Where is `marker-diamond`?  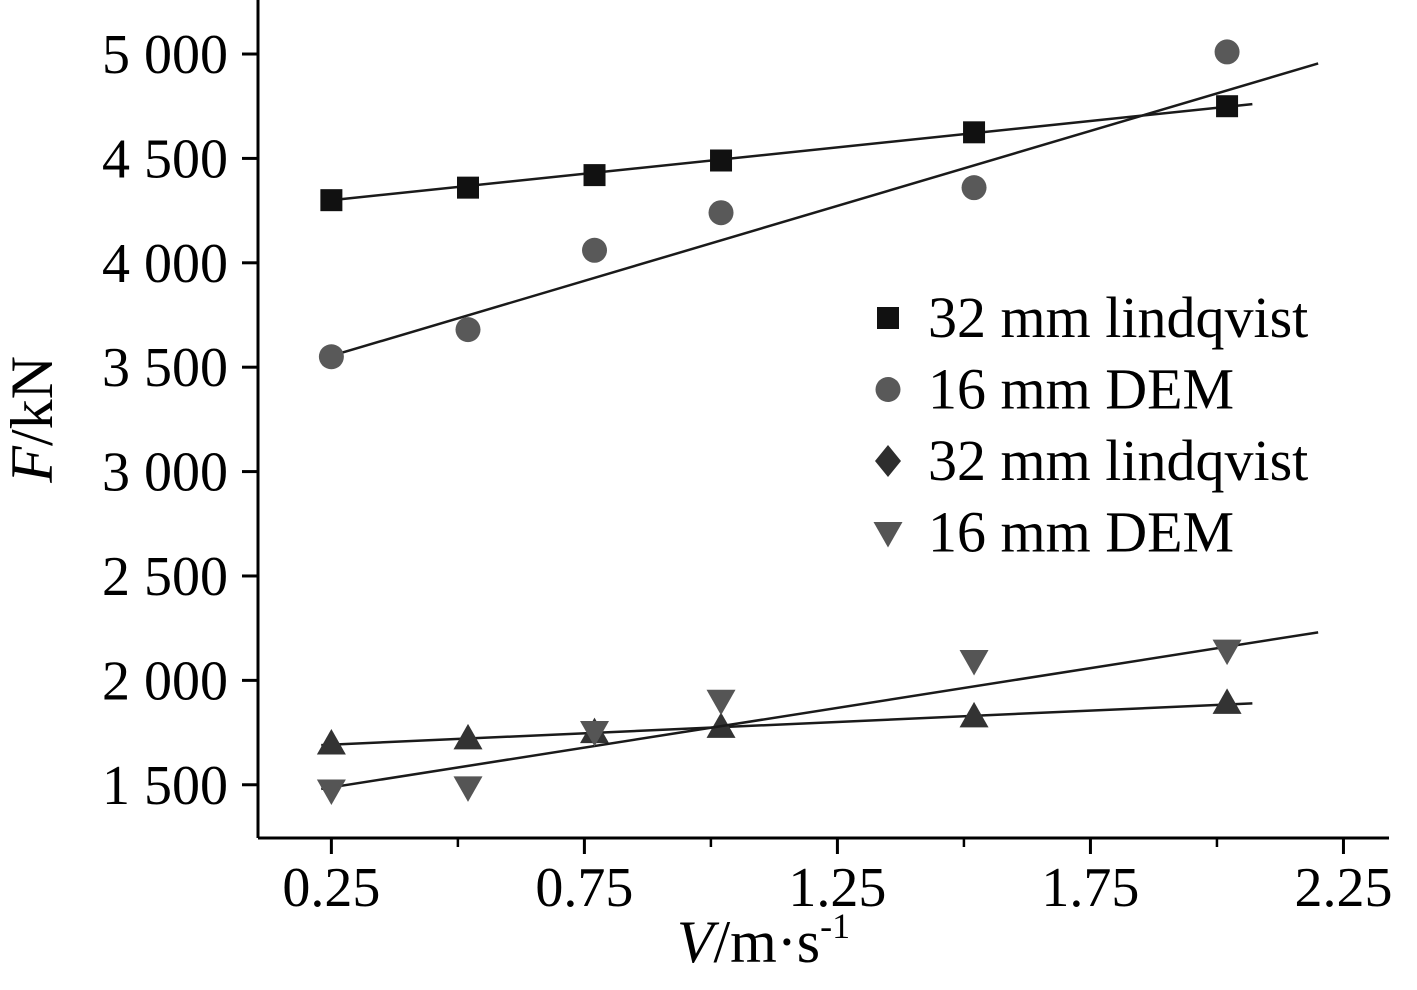 marker-diamond is located at coordinates (888, 461).